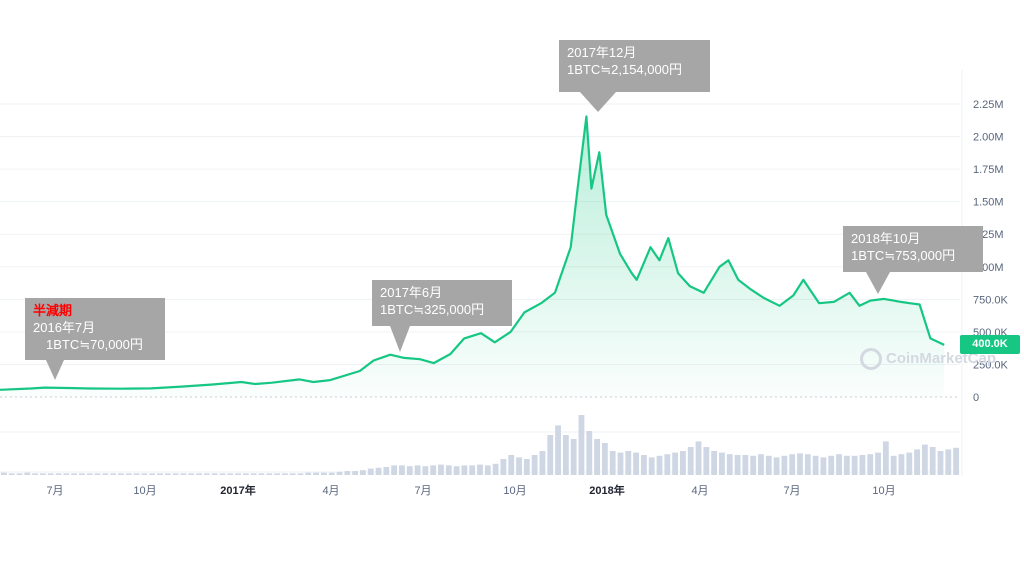 This screenshot has height=576, width=1024. Describe the element at coordinates (470, 490) in the screenshot. I see `x-axis: 7月 10月 2017年 4月 7月 10月 2018年 4月 7月 10月` at that location.